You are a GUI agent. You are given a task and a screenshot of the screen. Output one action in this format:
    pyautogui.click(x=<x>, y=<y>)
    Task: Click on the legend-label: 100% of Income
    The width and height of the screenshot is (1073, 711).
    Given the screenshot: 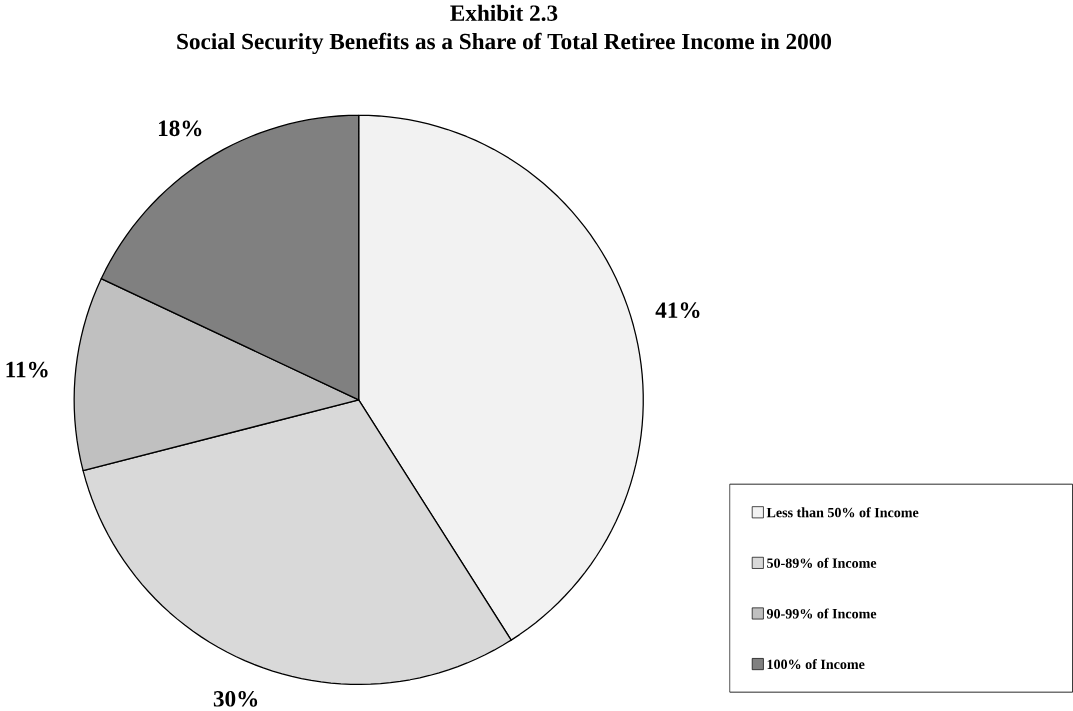 What is the action you would take?
    pyautogui.click(x=816, y=663)
    